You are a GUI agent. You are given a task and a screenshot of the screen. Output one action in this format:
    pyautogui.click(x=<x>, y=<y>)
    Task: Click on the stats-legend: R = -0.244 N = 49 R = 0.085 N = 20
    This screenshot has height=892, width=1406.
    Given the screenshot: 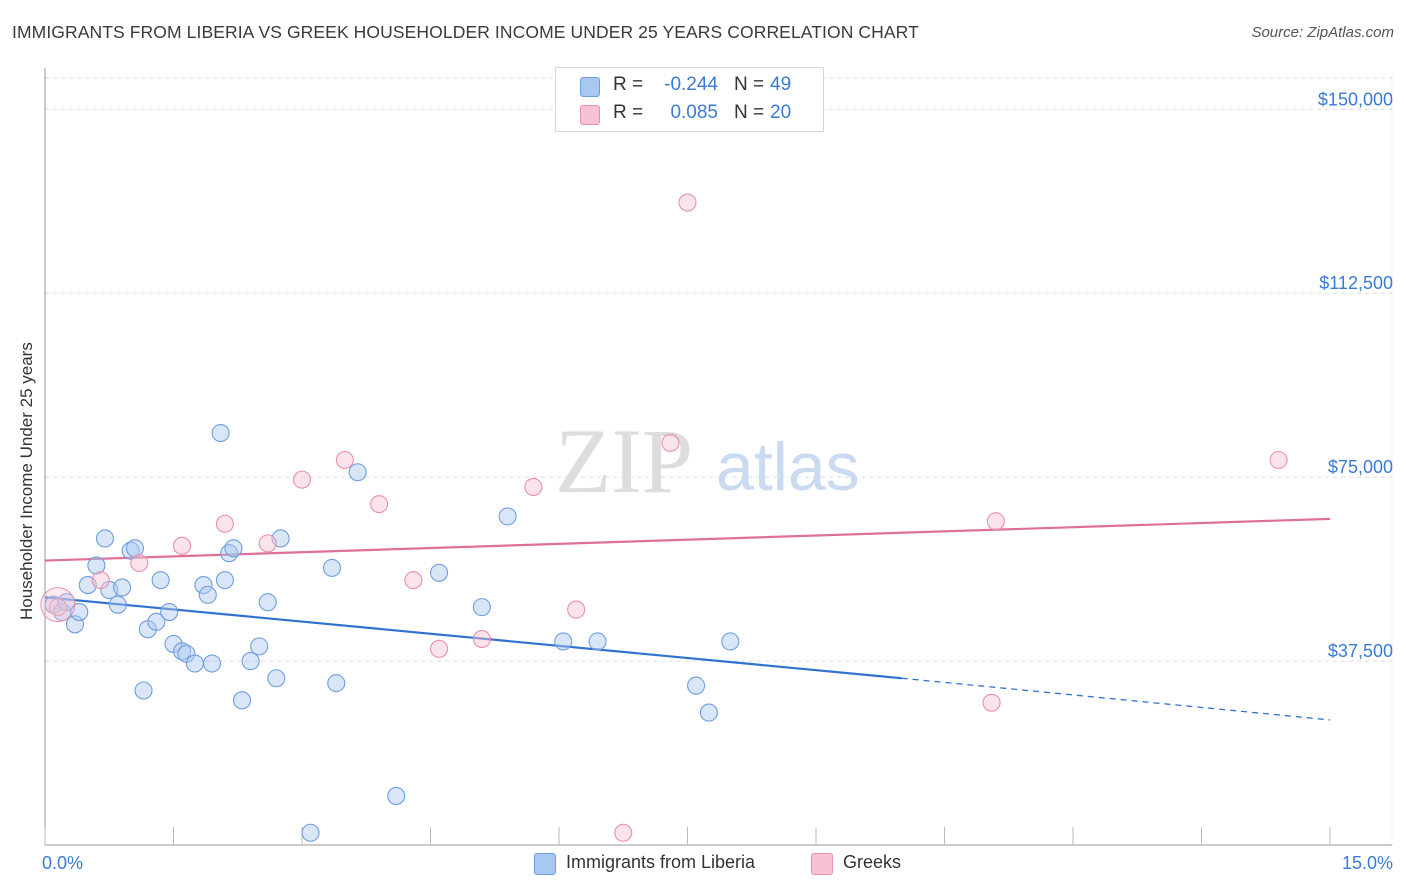 What is the action you would take?
    pyautogui.click(x=689, y=99)
    